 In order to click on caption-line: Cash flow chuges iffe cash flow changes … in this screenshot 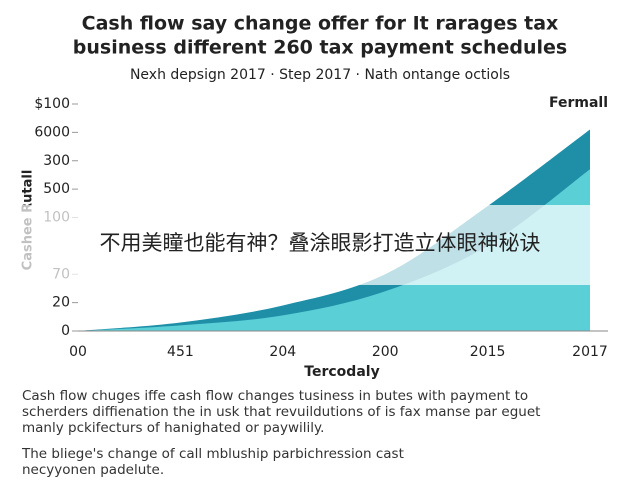, I will do `click(275, 396)`.